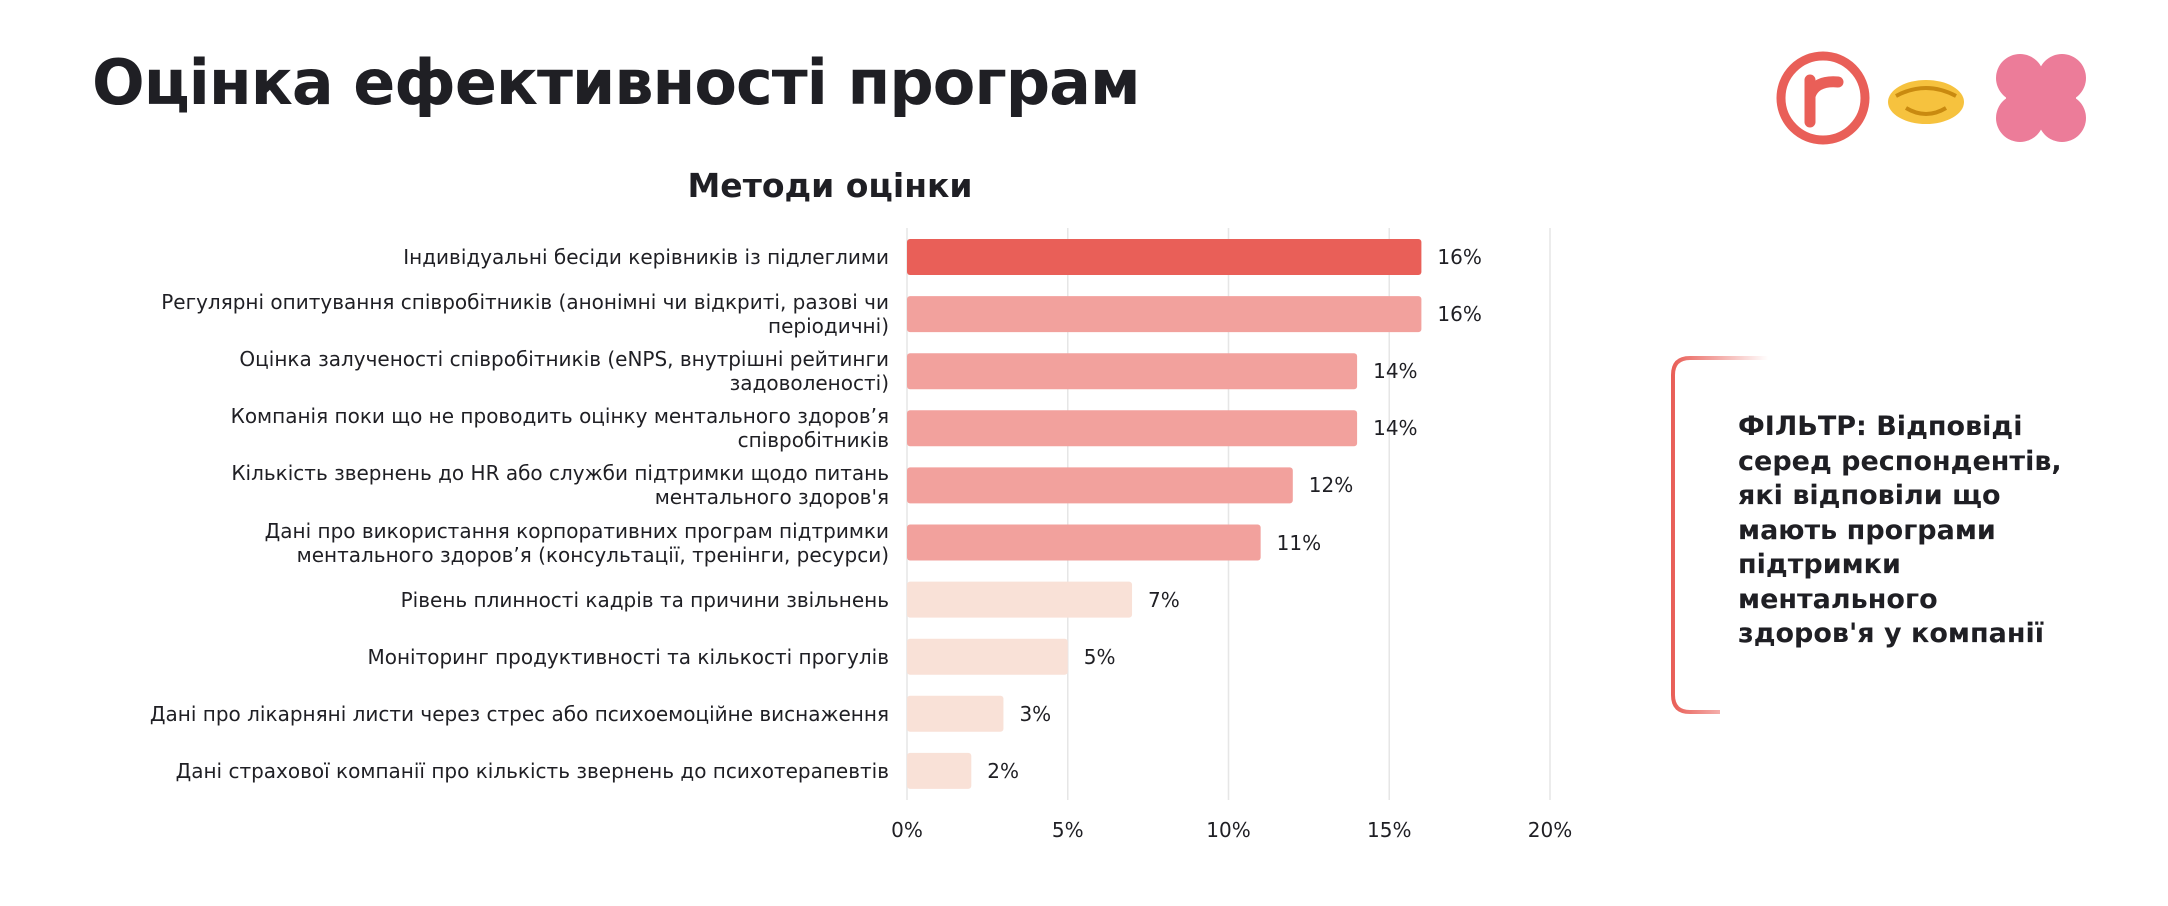  What do you see at coordinates (1164, 599) in the screenshot?
I see `value-label: 7%` at bounding box center [1164, 599].